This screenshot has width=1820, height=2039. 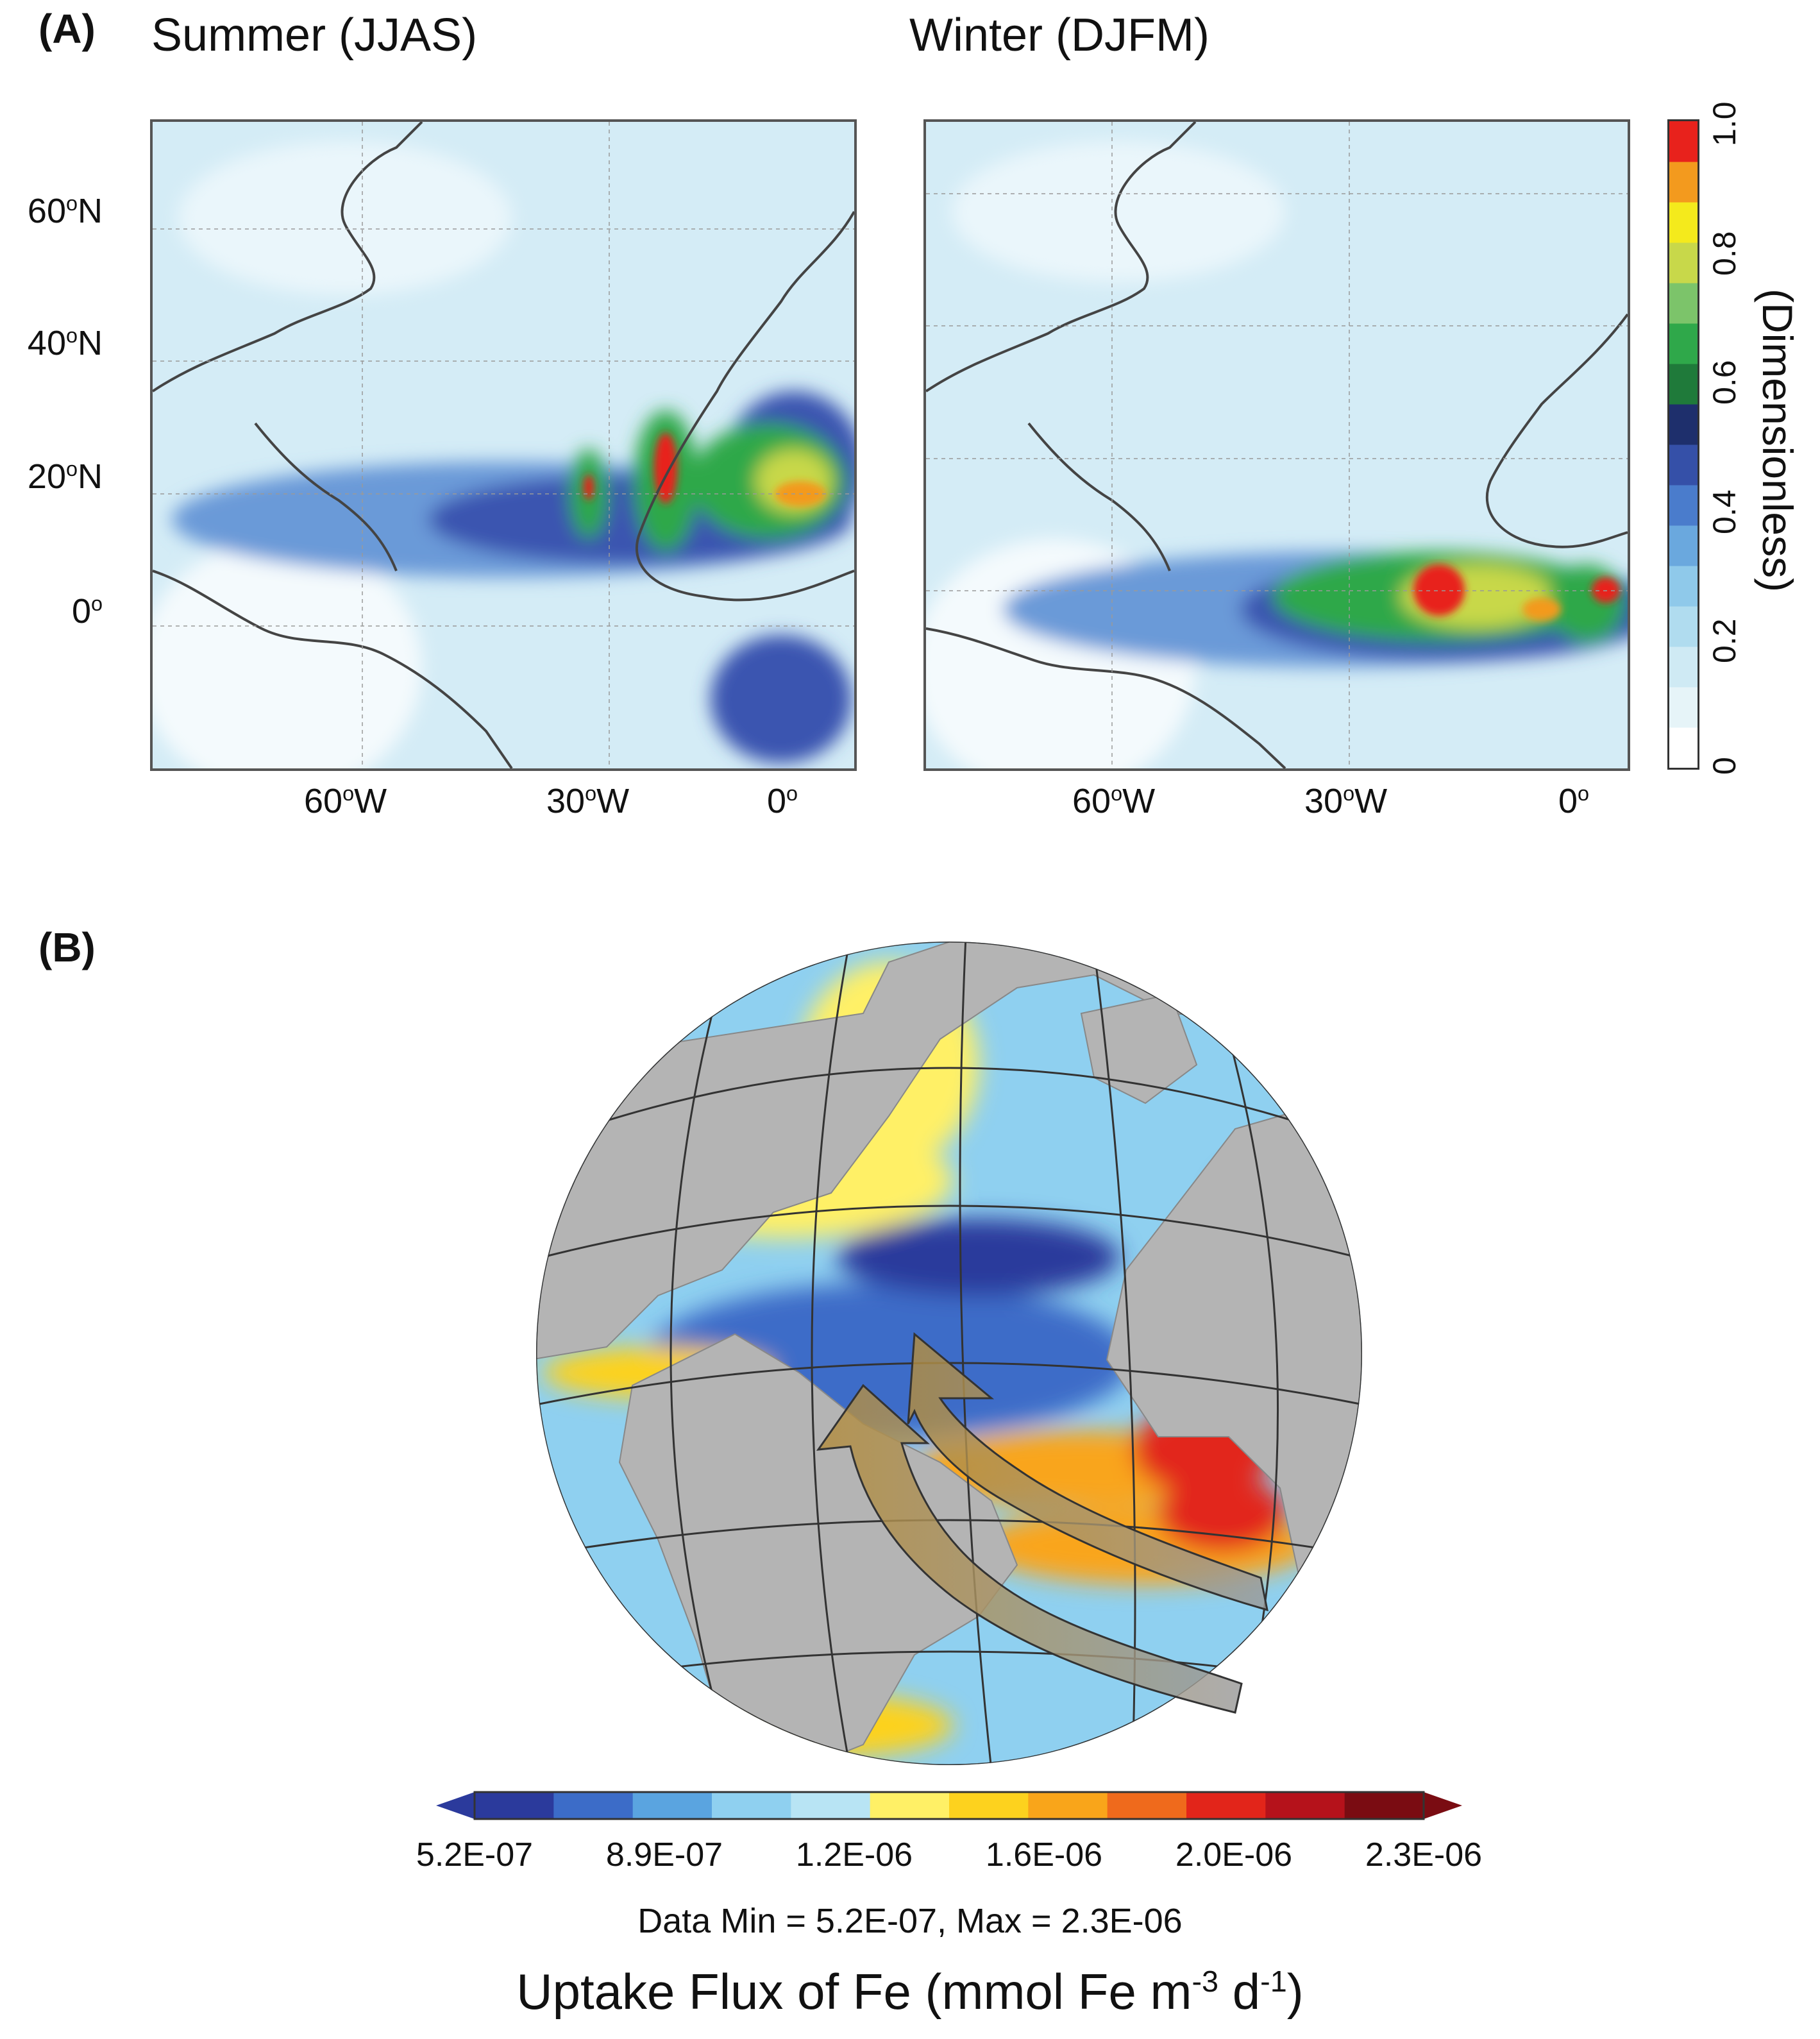 What do you see at coordinates (854, 1855) in the screenshot?
I see `colorbar-b-tick-label: 1.2E-06` at bounding box center [854, 1855].